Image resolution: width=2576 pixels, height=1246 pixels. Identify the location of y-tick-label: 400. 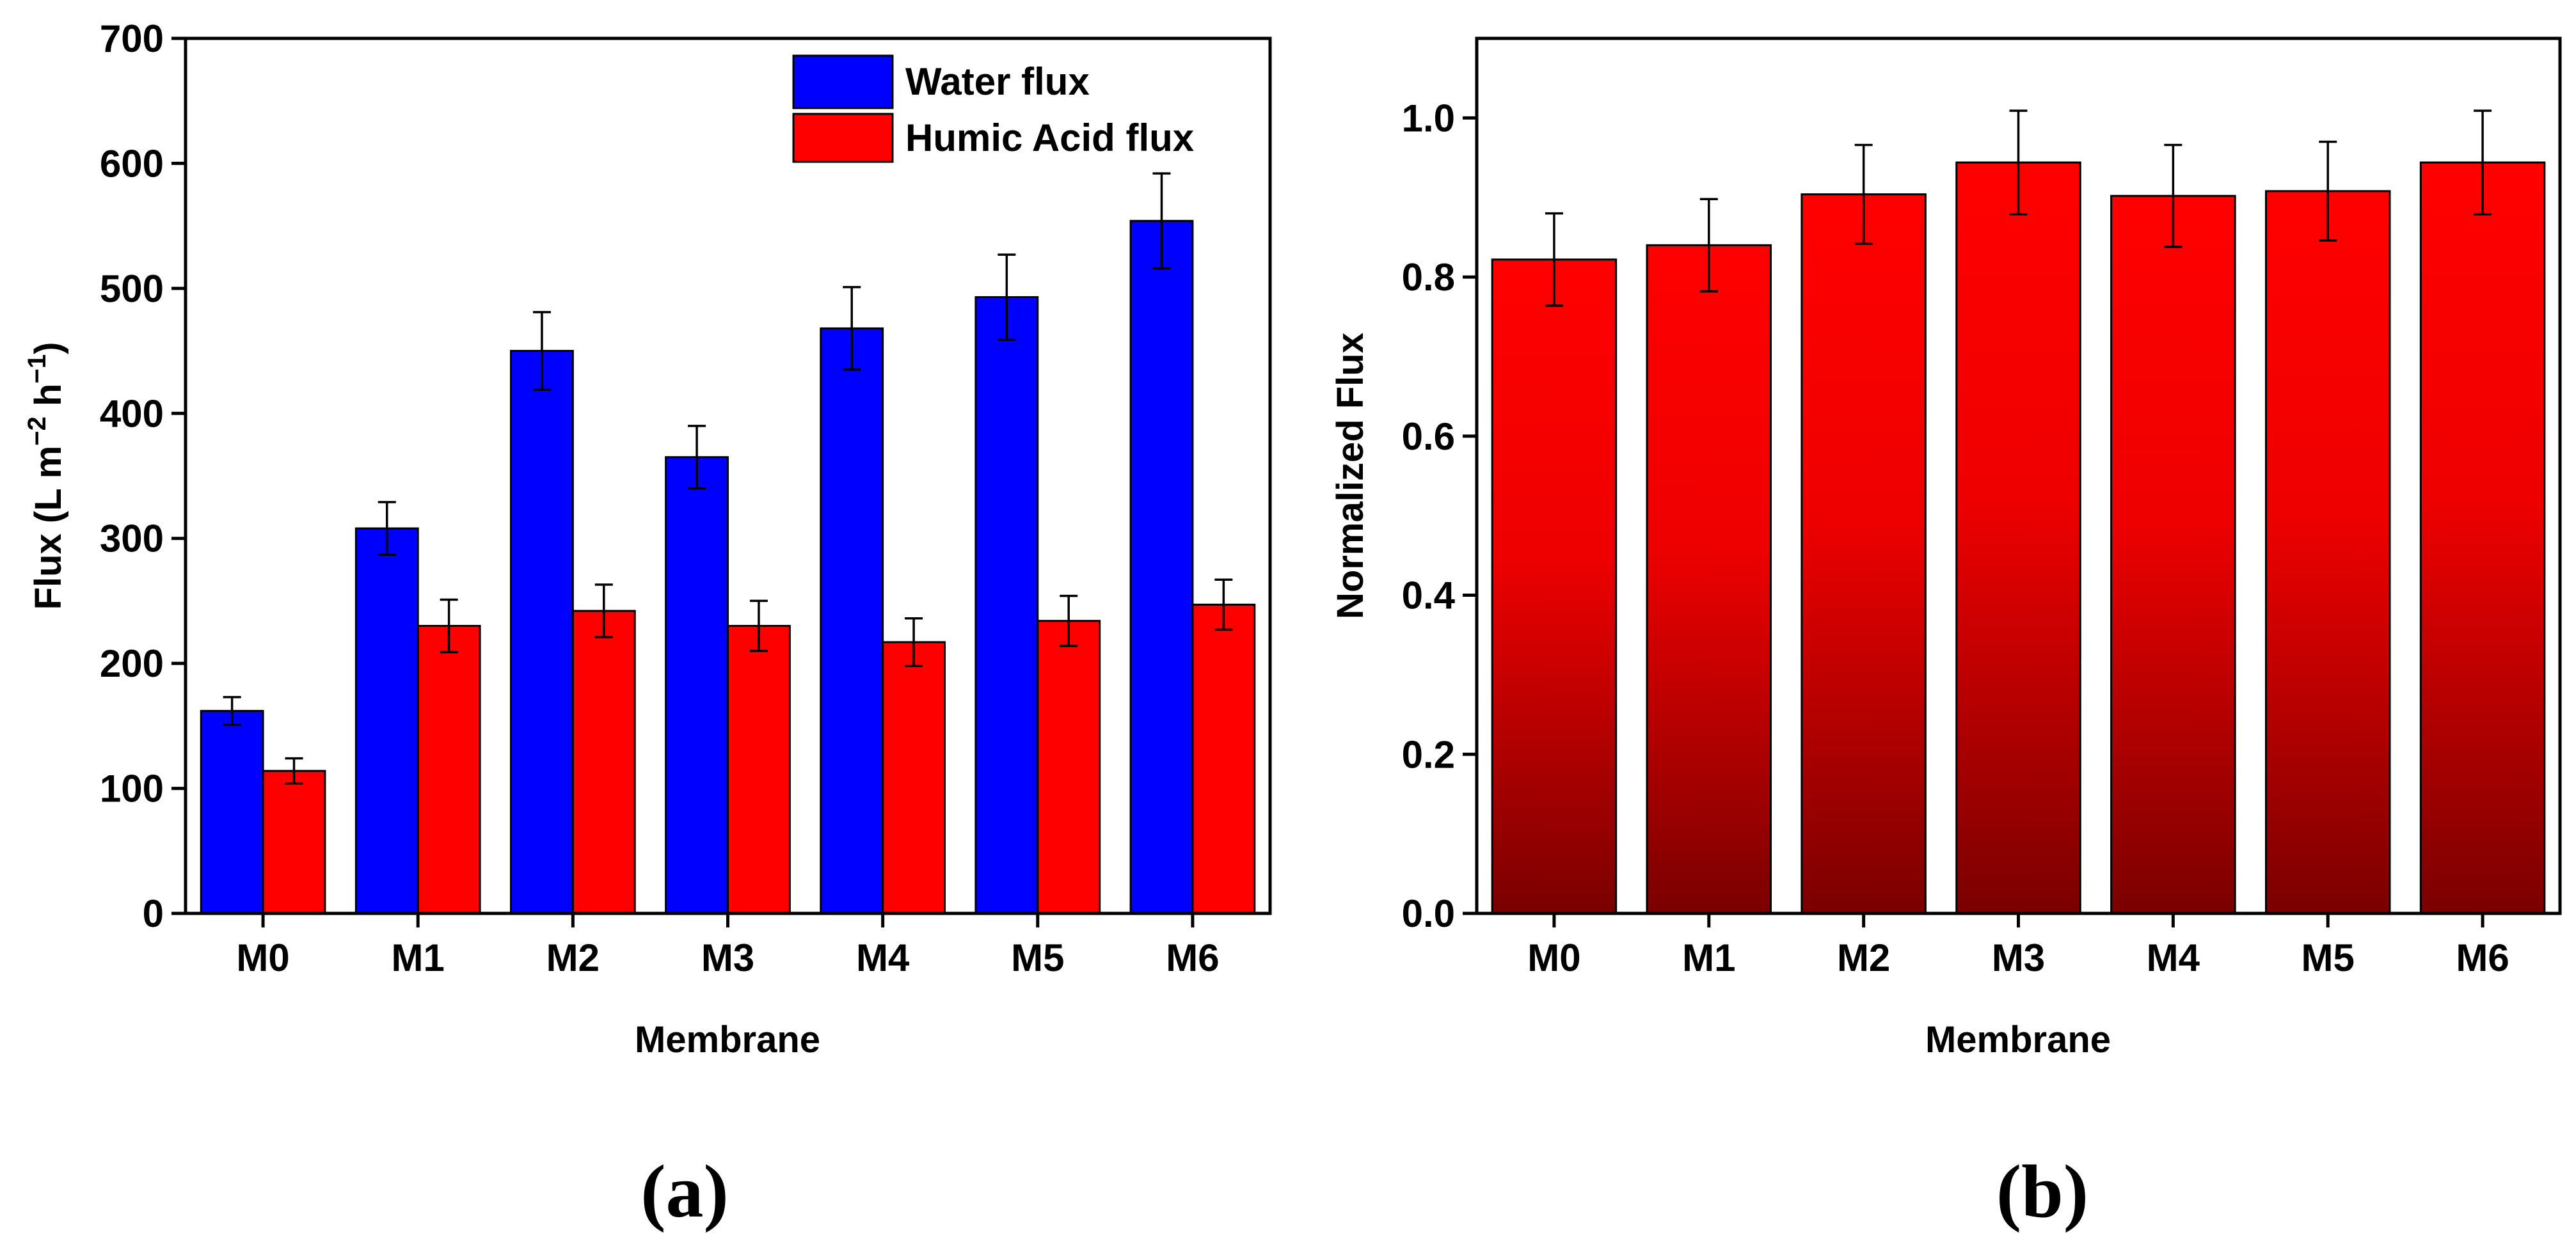
(132, 413).